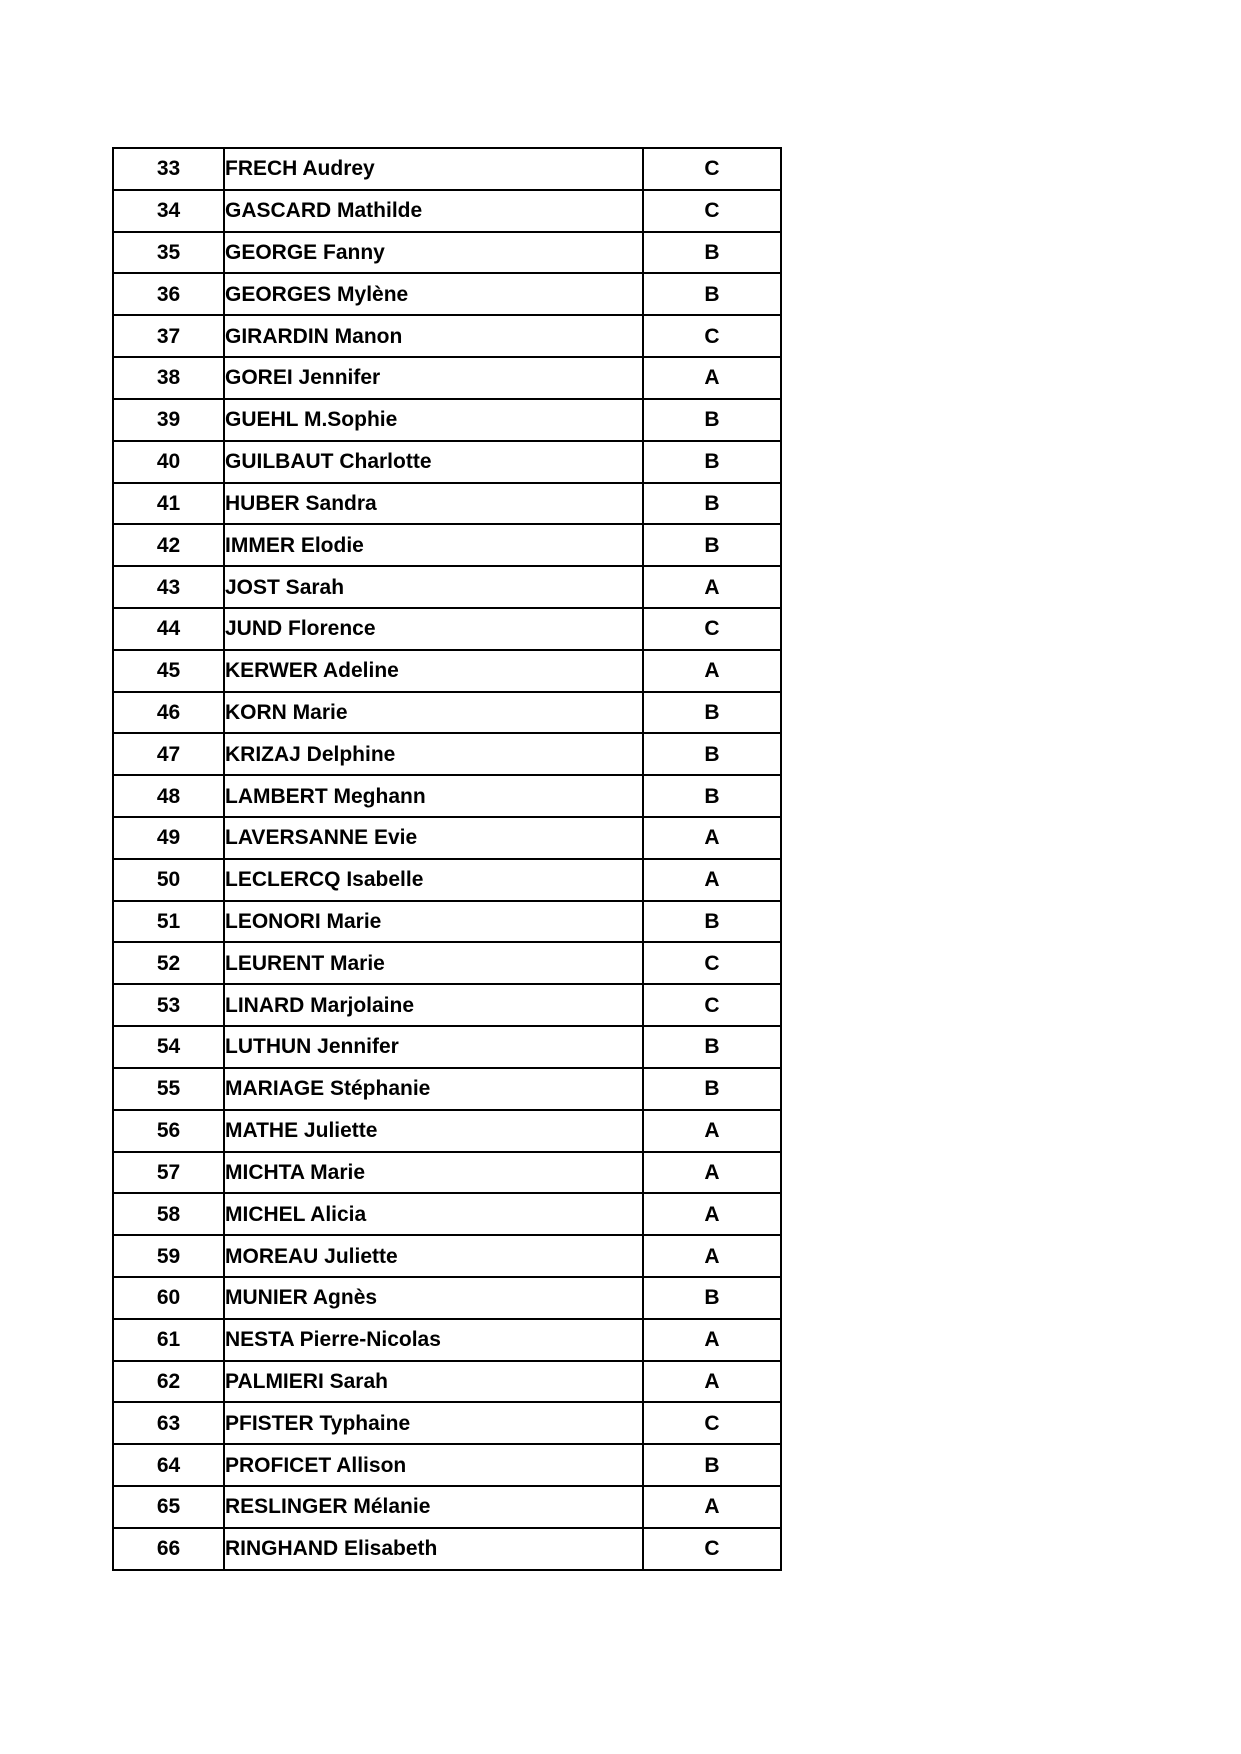 The width and height of the screenshot is (1241, 1754). I want to click on student-name-cell: LINARD Marjolaine, so click(433, 1005).